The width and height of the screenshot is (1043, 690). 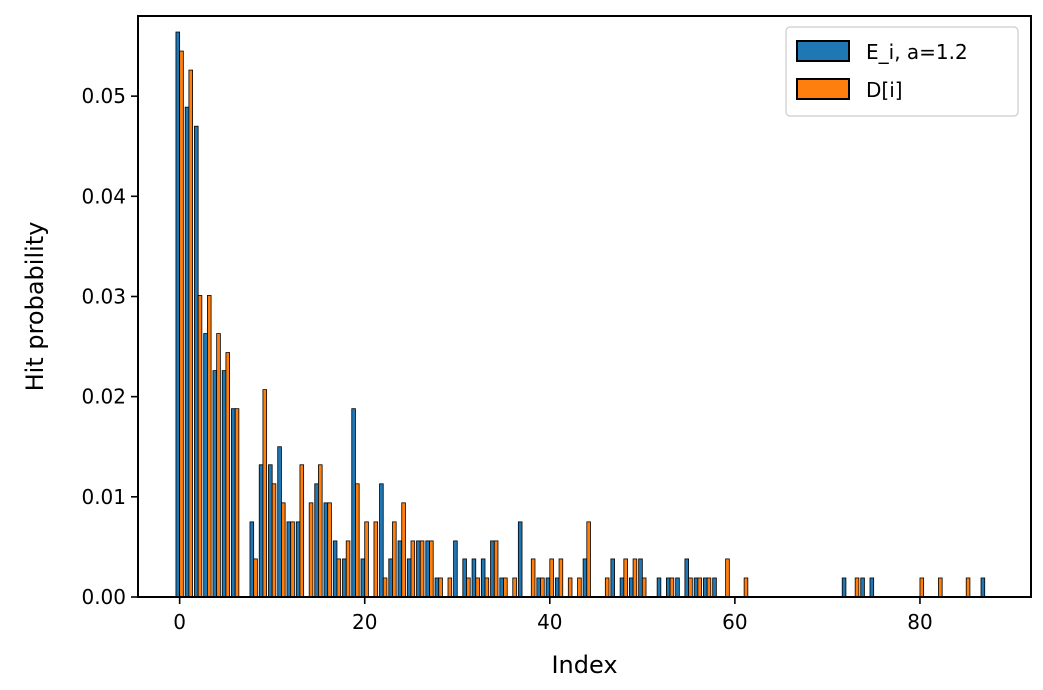 What do you see at coordinates (823, 51) in the screenshot?
I see `legend-swatch-e-i` at bounding box center [823, 51].